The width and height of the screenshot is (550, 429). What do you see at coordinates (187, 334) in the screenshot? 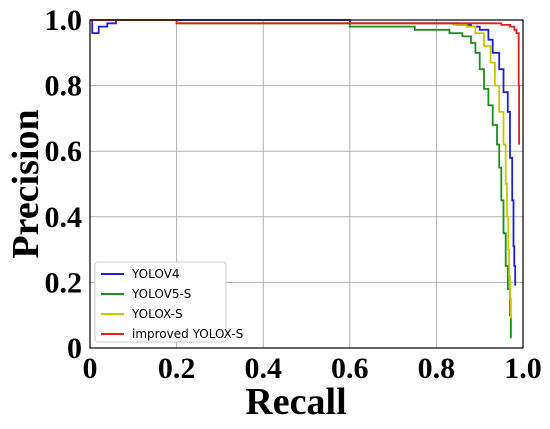
I see `legend-label: improved YOLOX-S` at bounding box center [187, 334].